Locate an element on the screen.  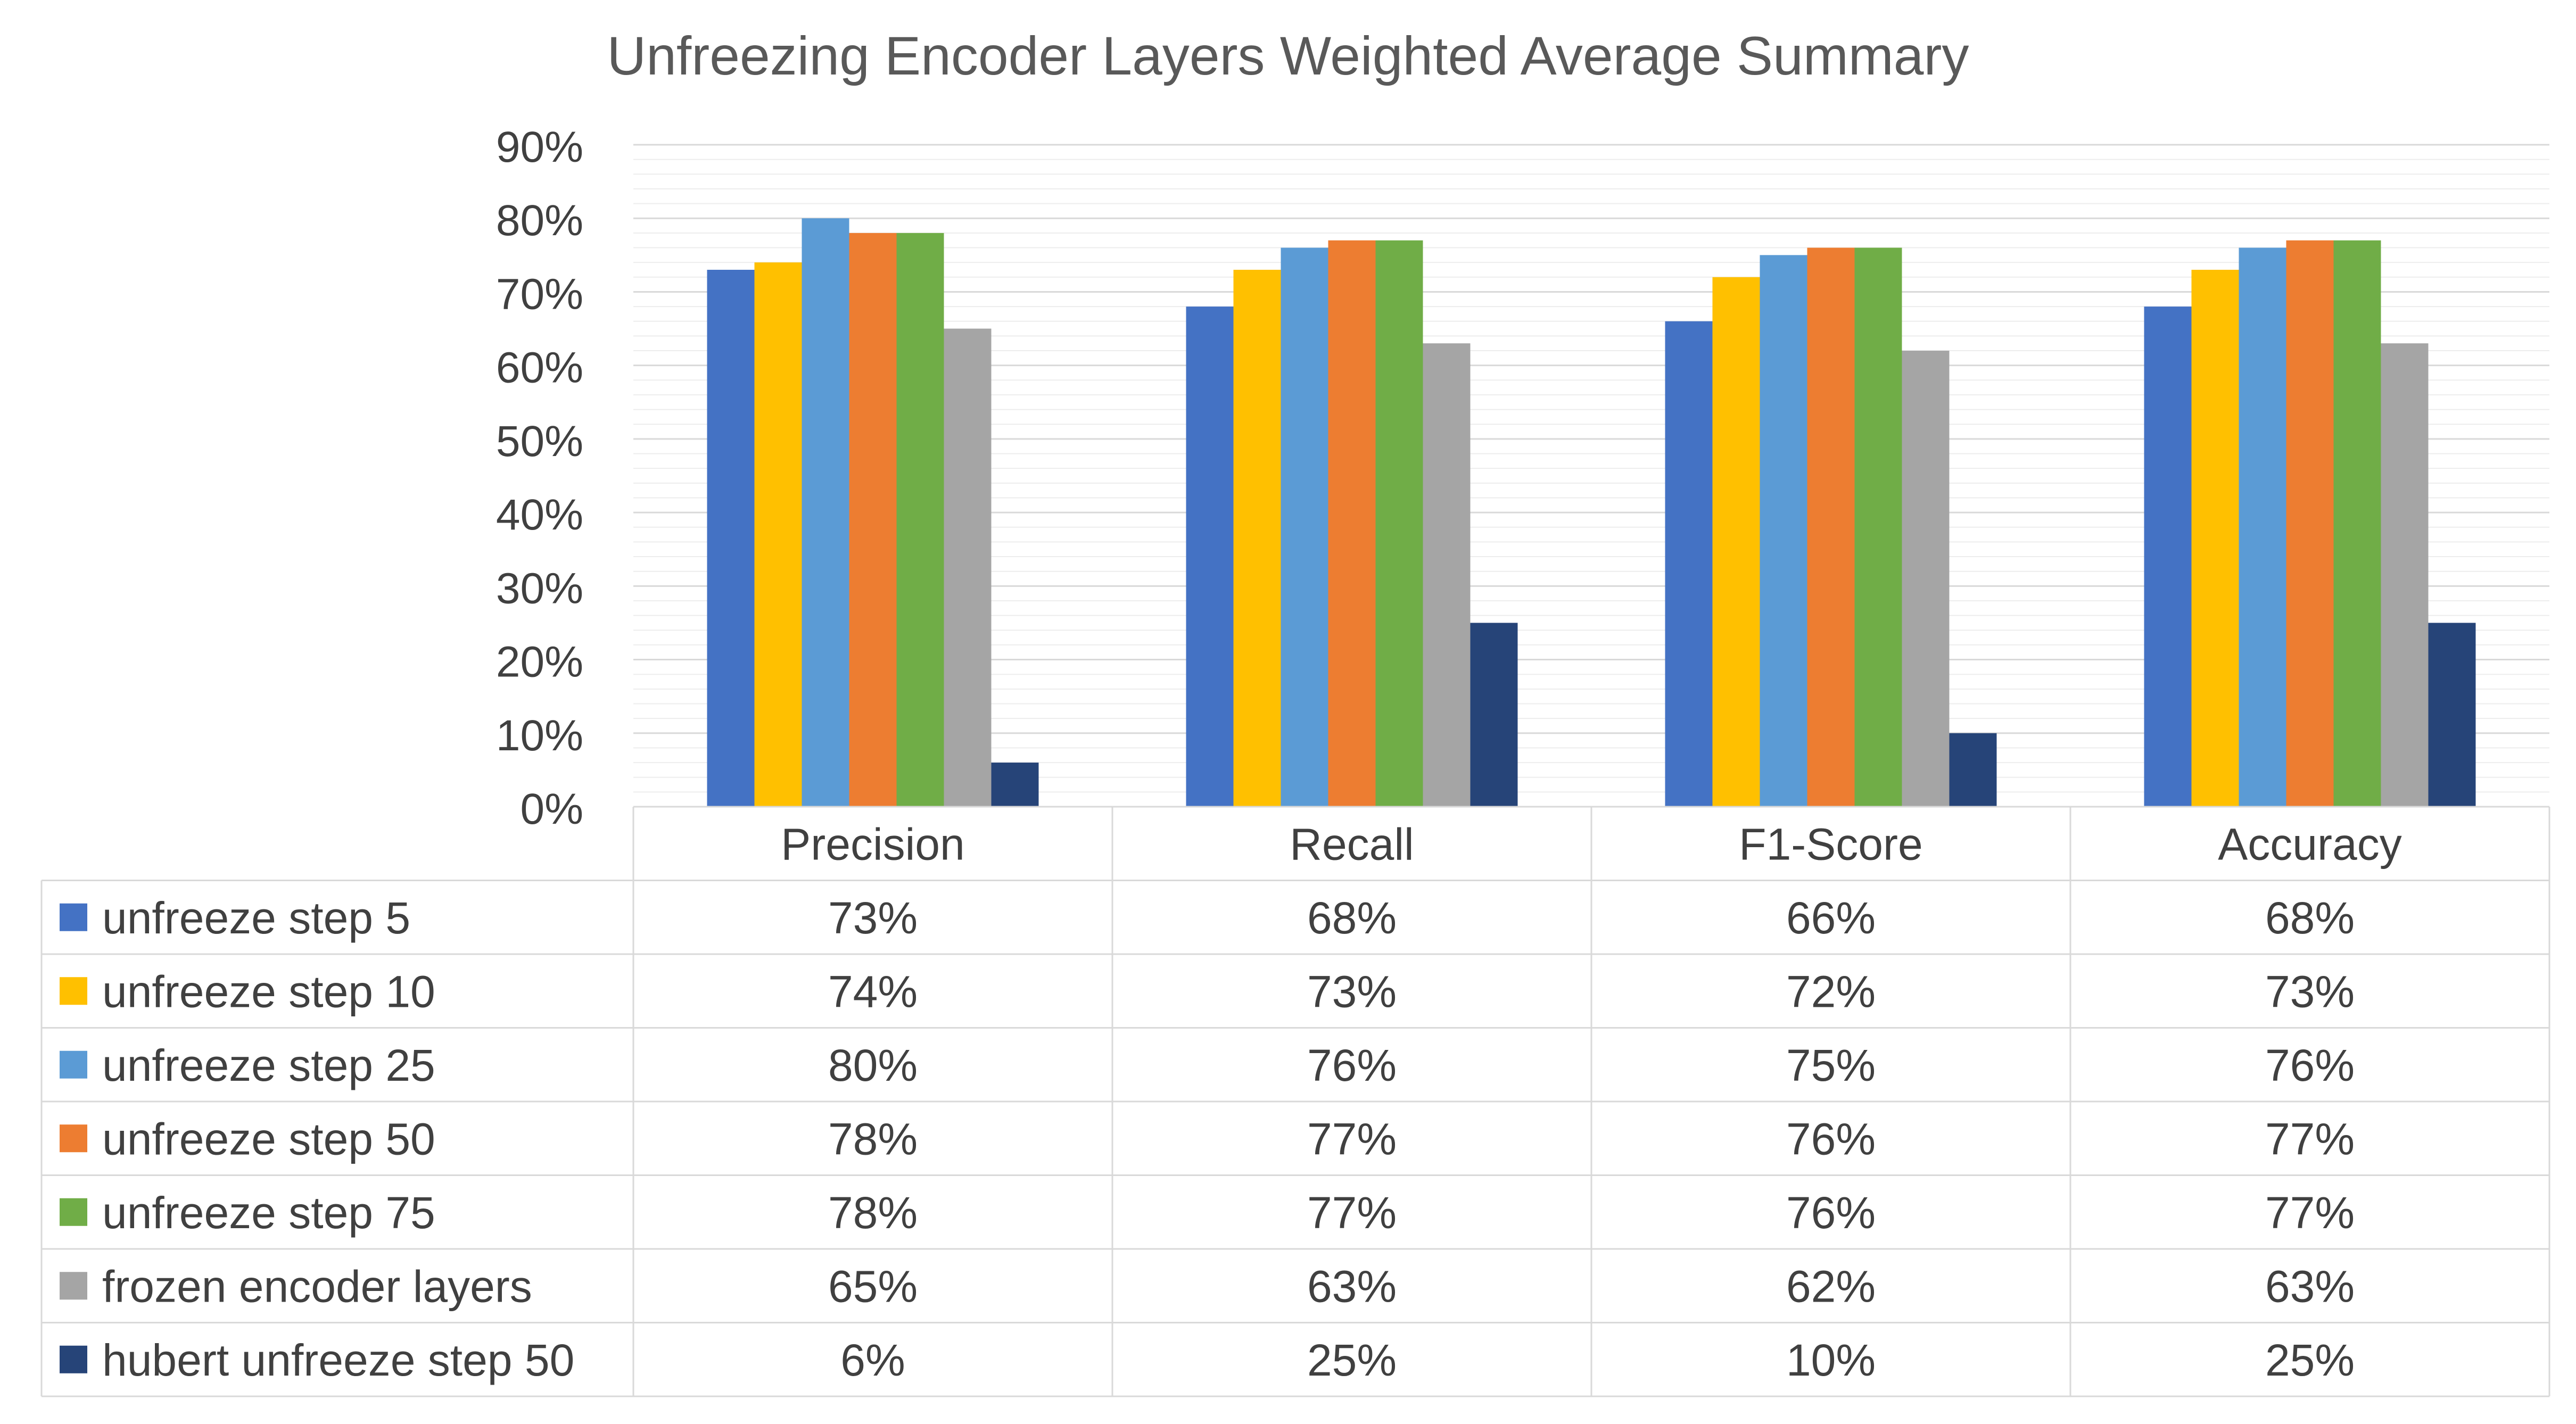
legend-label: unfreeze step 75 is located at coordinates (268, 1213).